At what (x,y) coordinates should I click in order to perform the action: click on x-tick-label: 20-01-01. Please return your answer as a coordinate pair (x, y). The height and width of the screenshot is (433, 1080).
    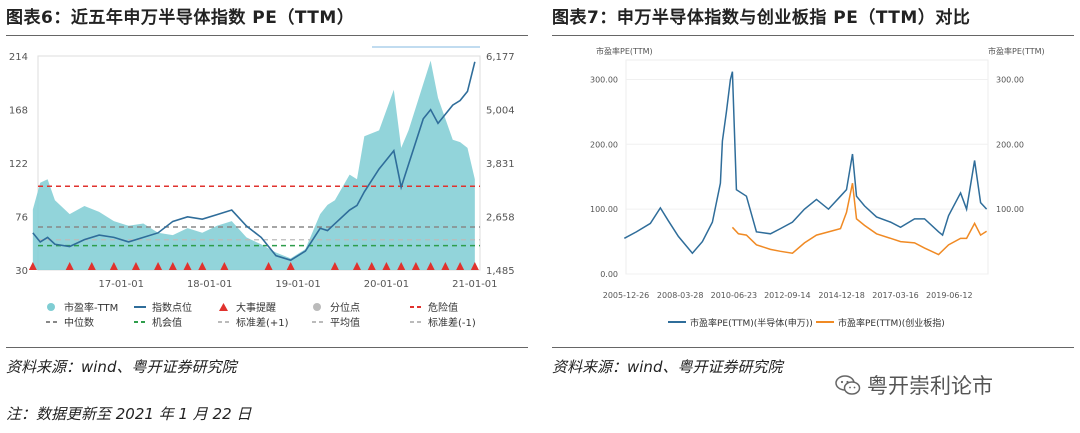
    Looking at the image, I should click on (386, 284).